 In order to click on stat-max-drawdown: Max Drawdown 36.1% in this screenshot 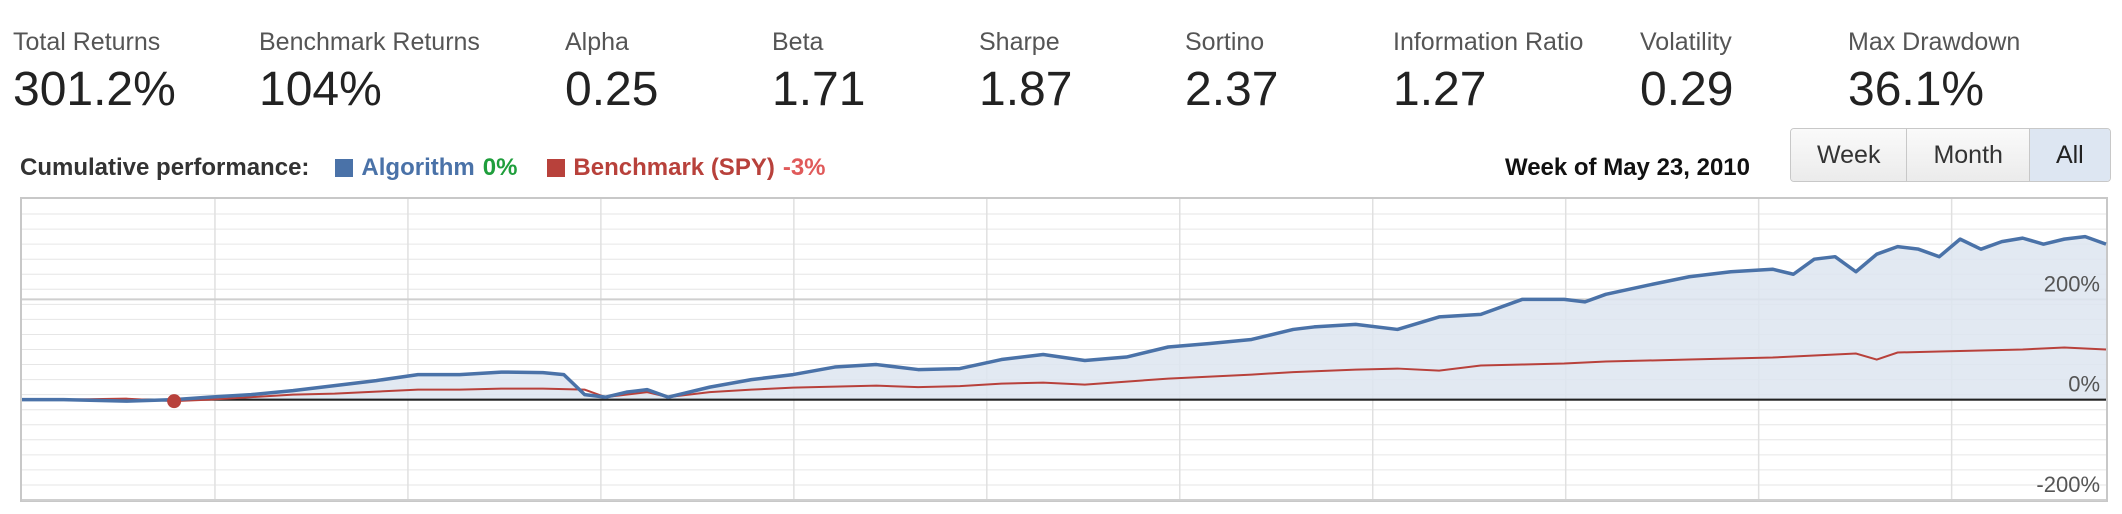, I will do `click(1934, 72)`.